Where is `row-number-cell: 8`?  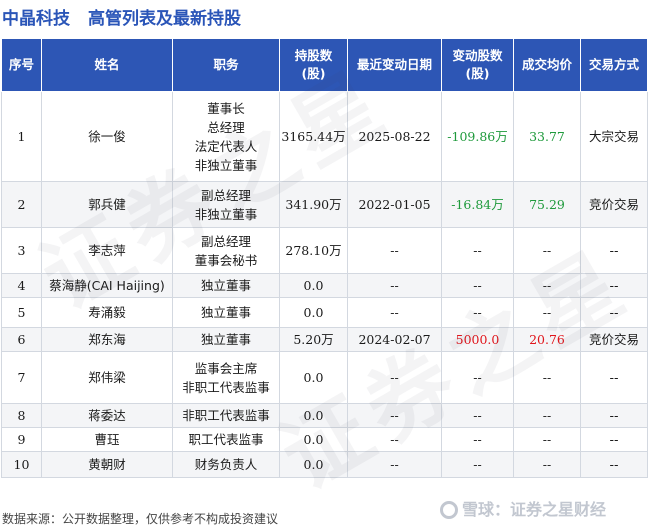 row-number-cell: 8 is located at coordinates (21, 415).